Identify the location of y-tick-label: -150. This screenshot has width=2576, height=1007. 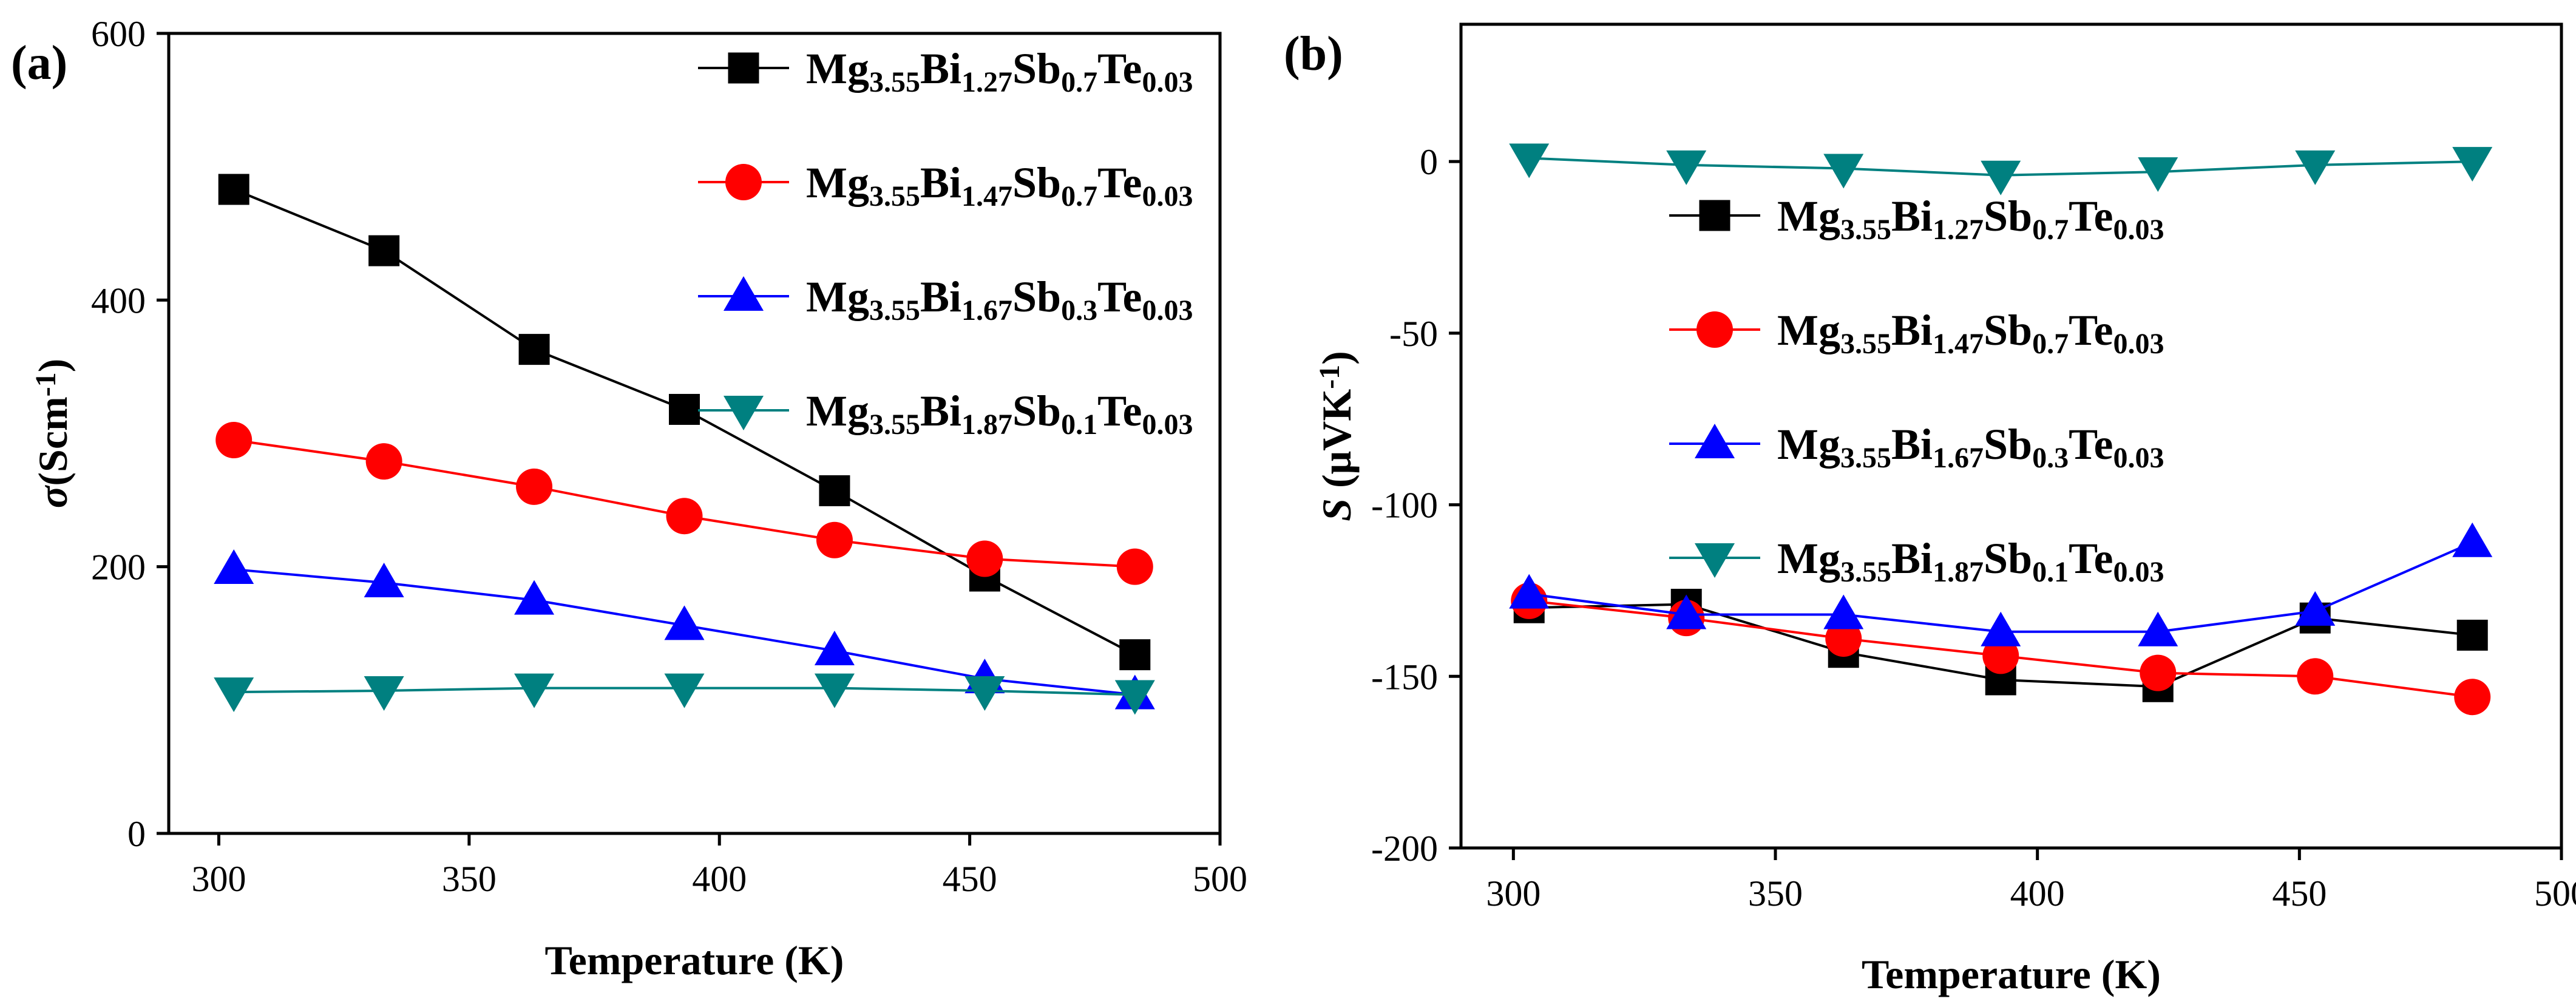
(1405, 677).